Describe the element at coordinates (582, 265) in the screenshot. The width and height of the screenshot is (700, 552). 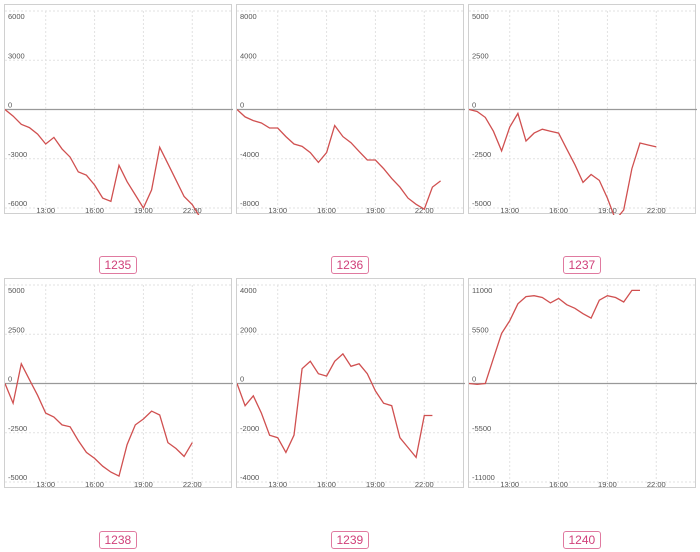
I see `chart-label-badge: 1237` at that location.